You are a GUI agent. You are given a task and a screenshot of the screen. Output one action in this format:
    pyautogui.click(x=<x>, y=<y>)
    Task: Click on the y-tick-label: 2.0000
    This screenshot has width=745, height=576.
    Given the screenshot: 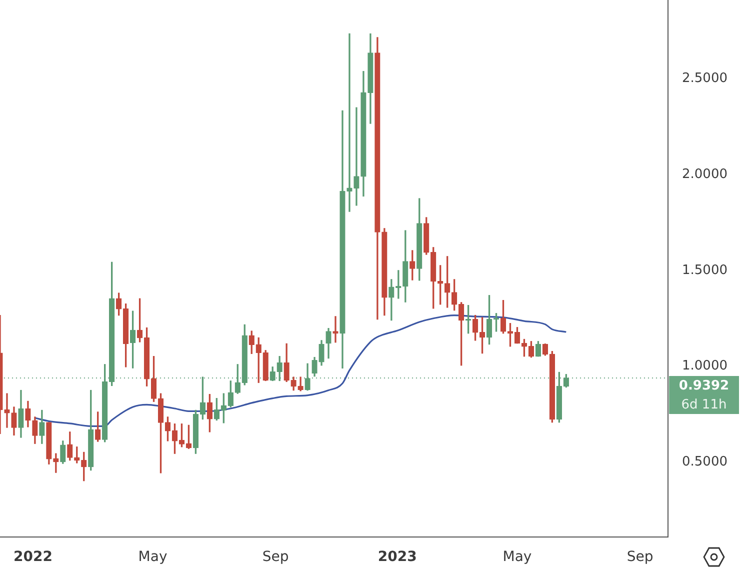 What is the action you would take?
    pyautogui.click(x=705, y=174)
    